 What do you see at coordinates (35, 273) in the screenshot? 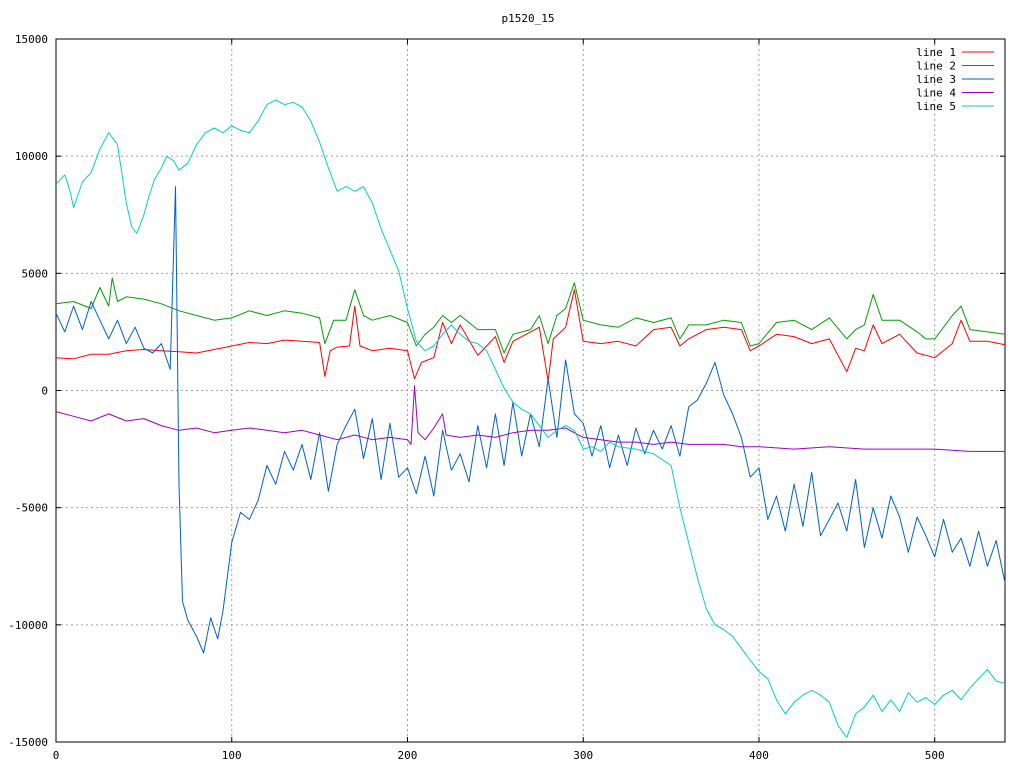
I see `y-tick-label: 5000` at bounding box center [35, 273].